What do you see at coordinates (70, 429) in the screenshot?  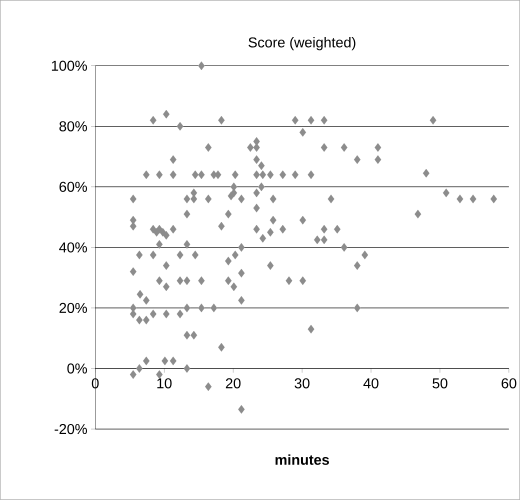 I see `y-tick-label: -20%` at bounding box center [70, 429].